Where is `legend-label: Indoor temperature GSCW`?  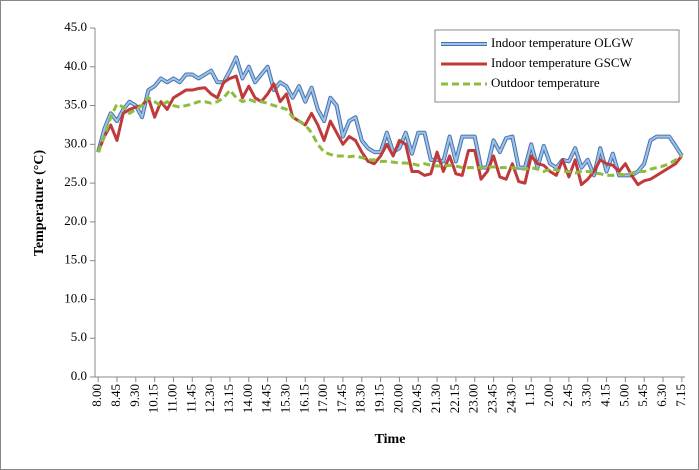 legend-label: Indoor temperature GSCW is located at coordinates (562, 62).